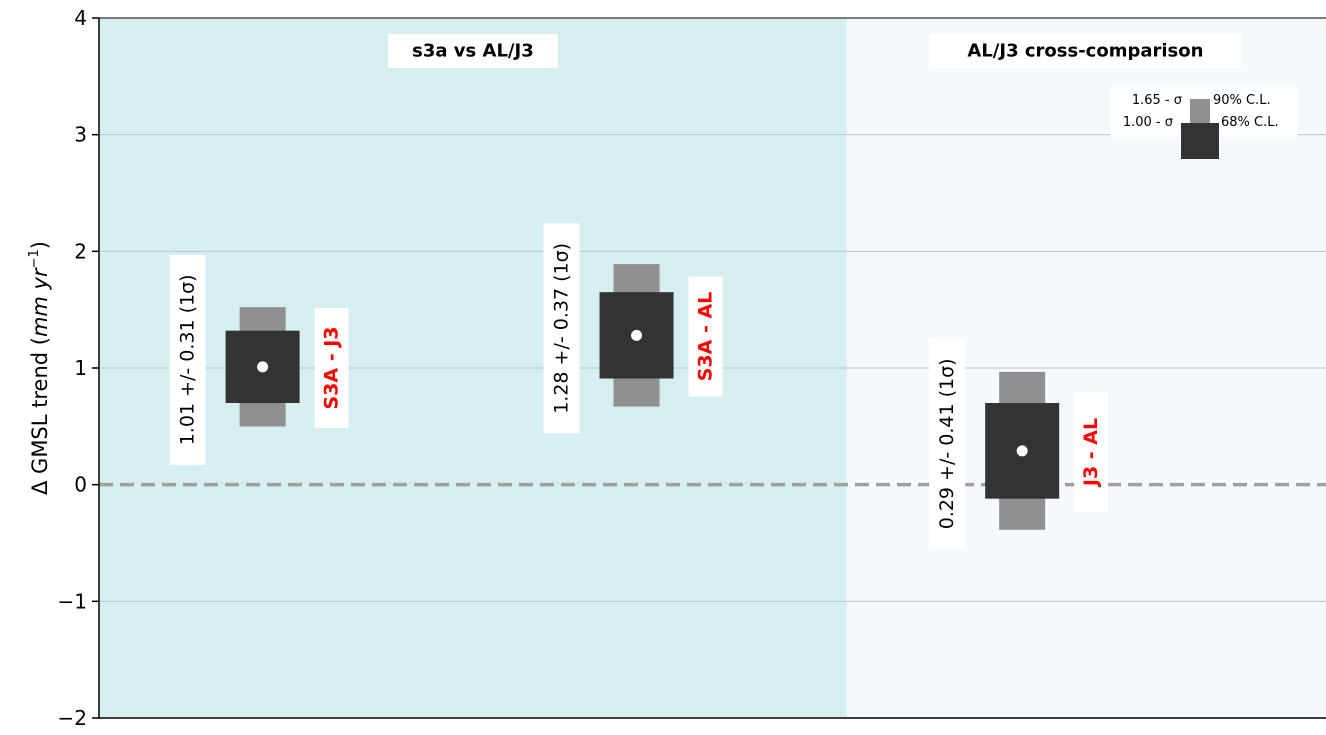 This screenshot has width=1326, height=735. What do you see at coordinates (80, 485) in the screenshot?
I see `y-tick-label: 0` at bounding box center [80, 485].